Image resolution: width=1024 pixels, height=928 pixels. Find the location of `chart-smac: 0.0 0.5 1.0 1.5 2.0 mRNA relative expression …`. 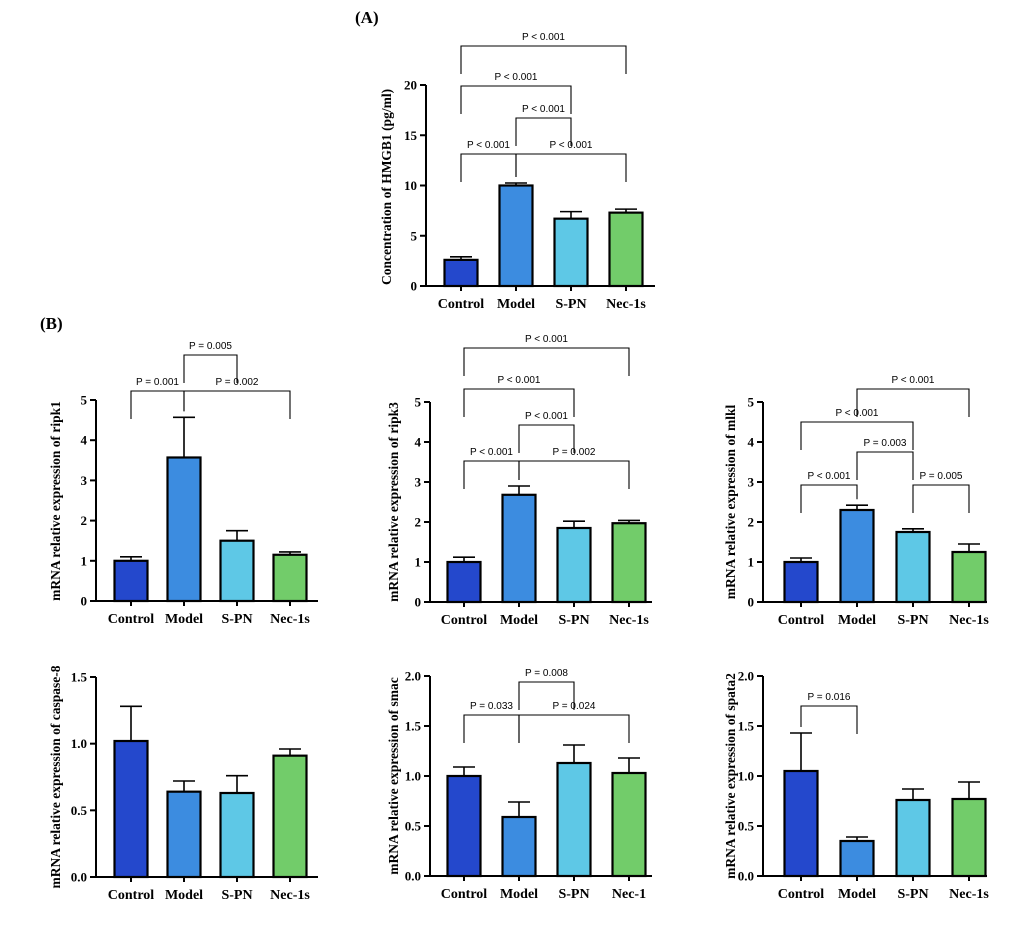

chart-smac: 0.0 0.5 1.0 1.5 2.0 mRNA relative expression … is located at coordinates (519, 785).